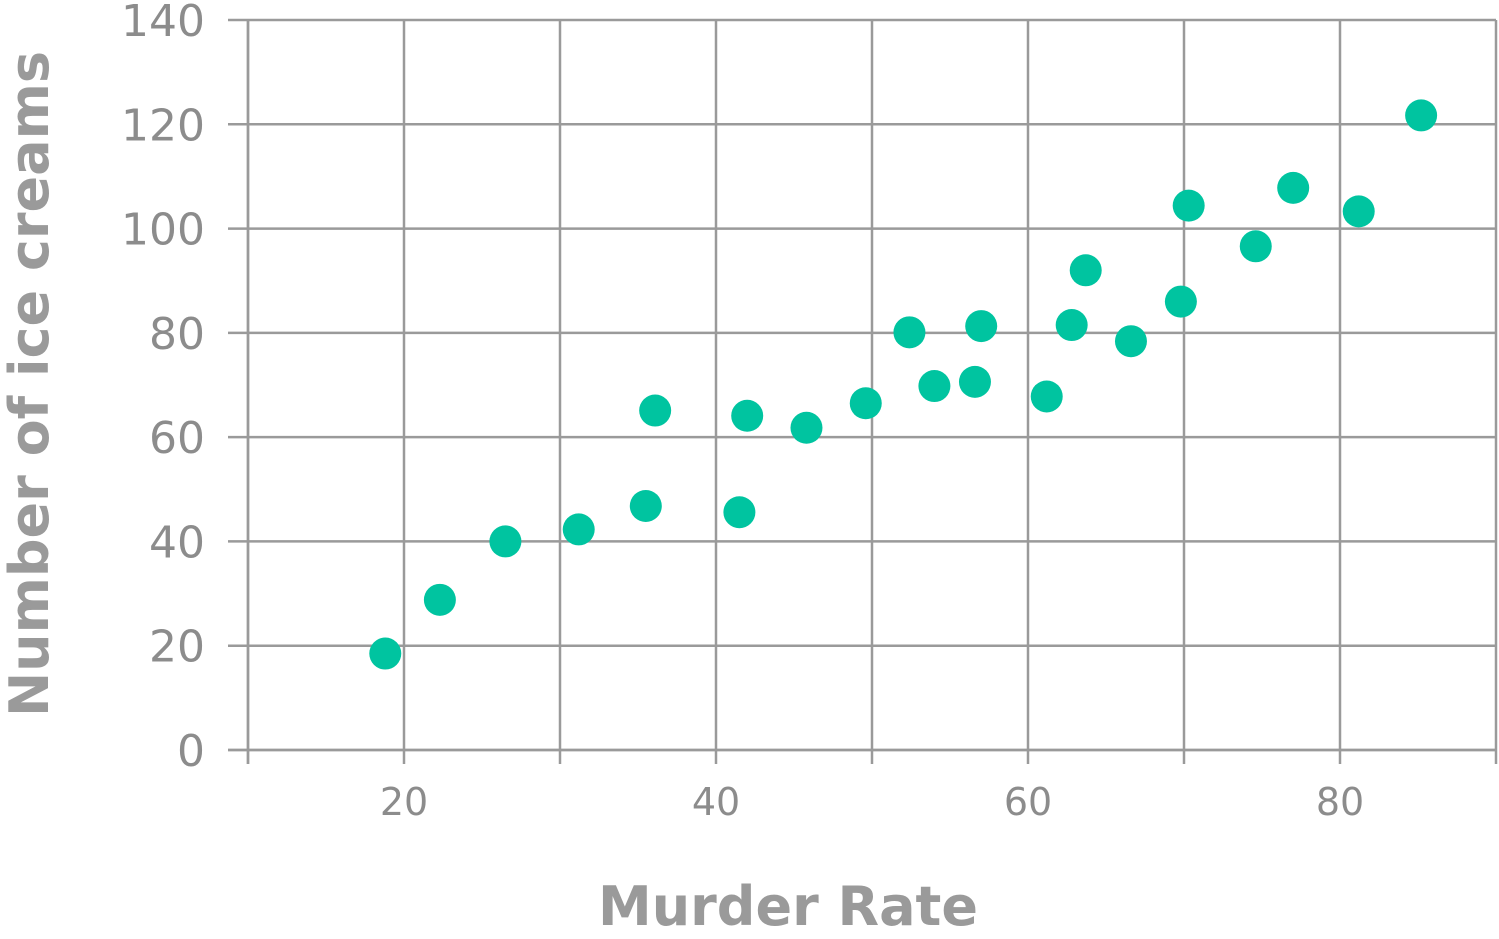 Image resolution: width=1499 pixels, height=939 pixels. I want to click on y-tick-label: 100, so click(163, 230).